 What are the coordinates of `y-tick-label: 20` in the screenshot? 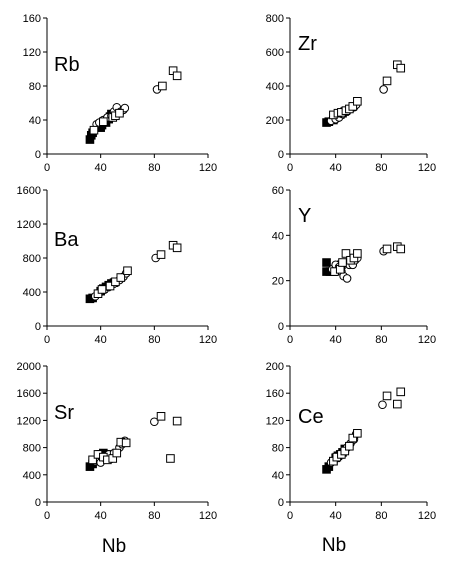 It's located at (278, 282).